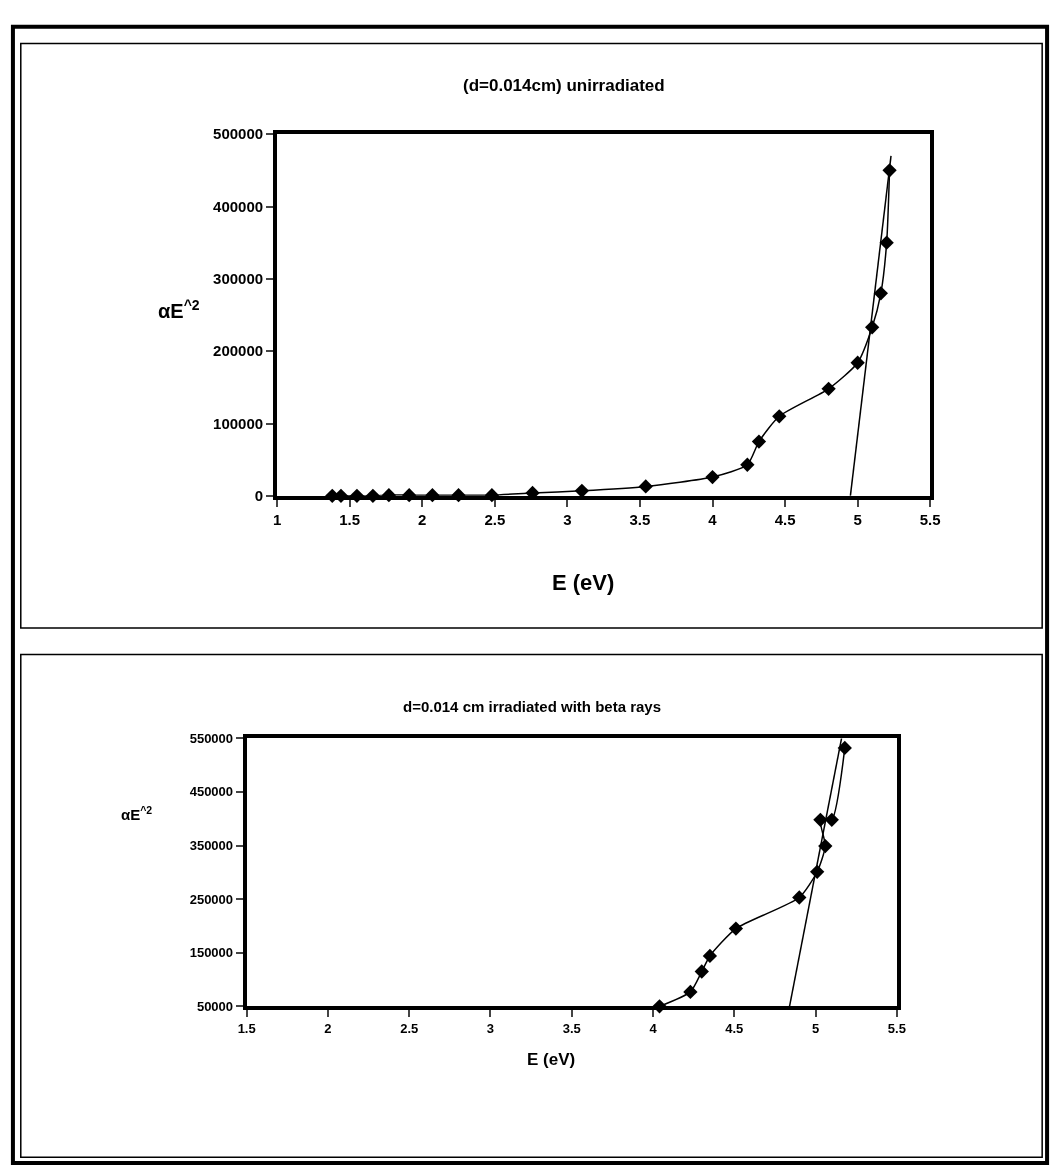  I want to click on y-tick-label: 350000, so click(211, 846).